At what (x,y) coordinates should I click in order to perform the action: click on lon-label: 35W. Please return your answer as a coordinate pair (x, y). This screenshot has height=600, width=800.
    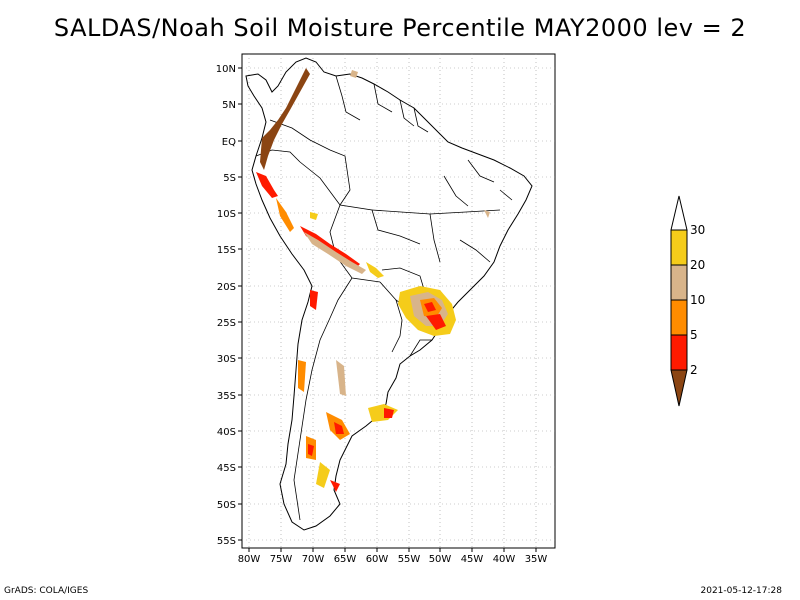
    Looking at the image, I should click on (536, 559).